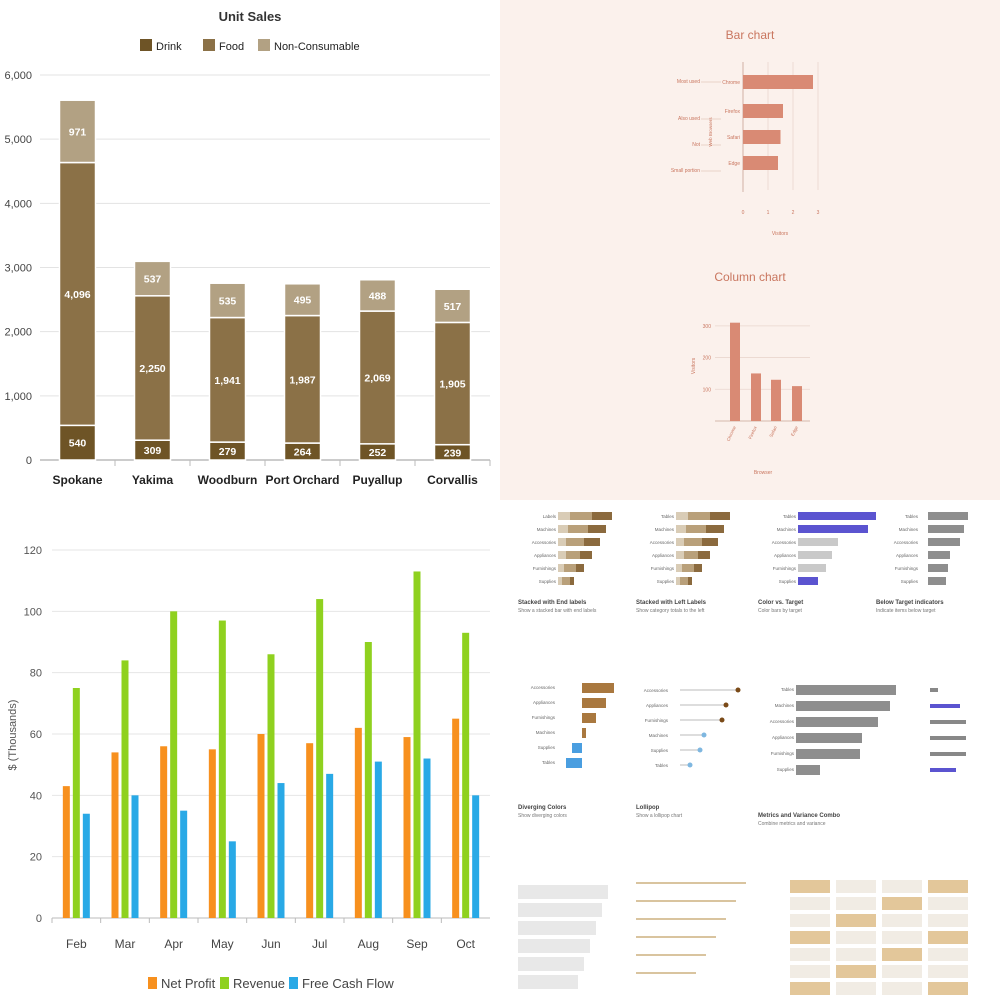  What do you see at coordinates (452, 480) in the screenshot?
I see `x-tick-5: Corvallis` at bounding box center [452, 480].